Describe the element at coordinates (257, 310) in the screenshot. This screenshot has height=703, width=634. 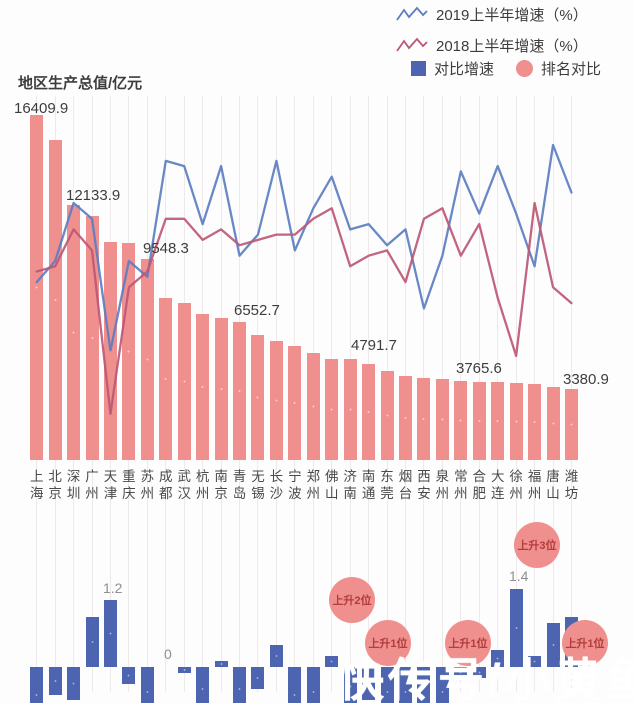
I see `gdp-value-label: 6552.7` at that location.